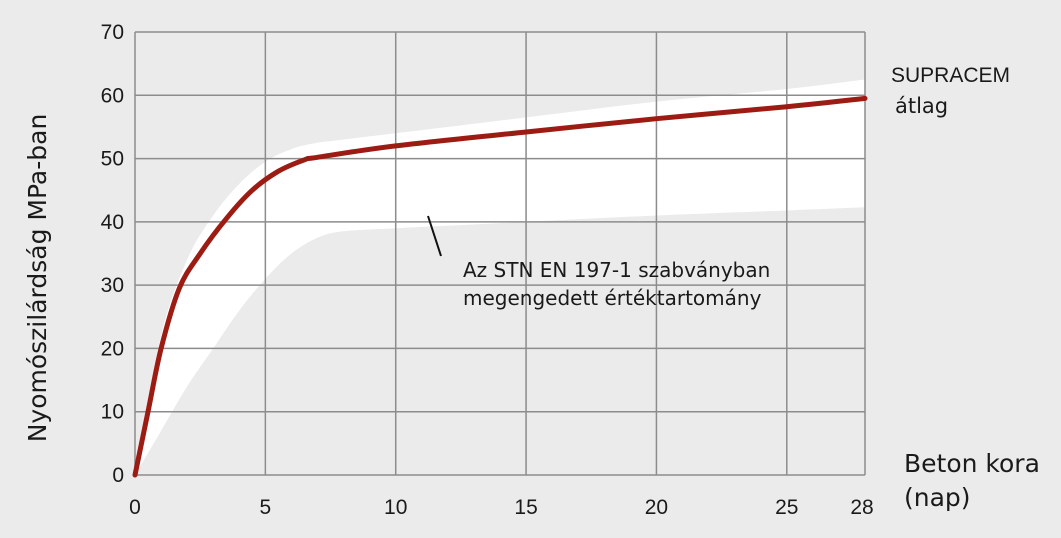 This screenshot has width=1061, height=538. Describe the element at coordinates (112, 285) in the screenshot. I see `y-tick-label: 30` at that location.